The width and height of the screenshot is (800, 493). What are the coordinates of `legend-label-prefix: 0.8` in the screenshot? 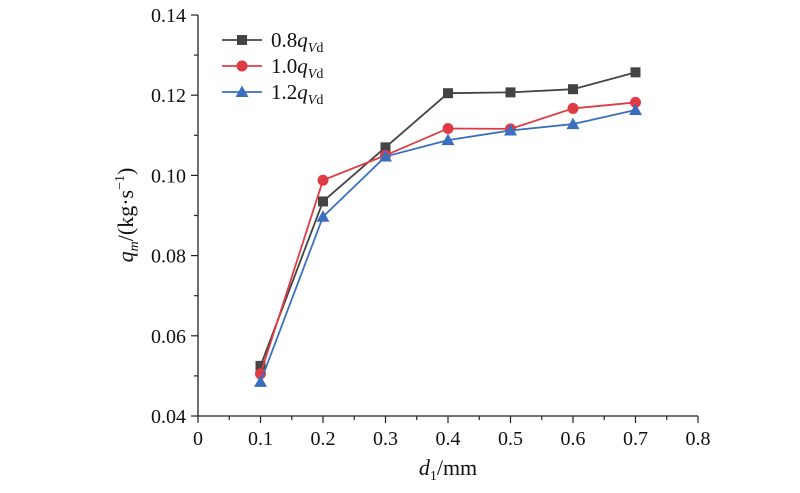 It's located at (284, 40).